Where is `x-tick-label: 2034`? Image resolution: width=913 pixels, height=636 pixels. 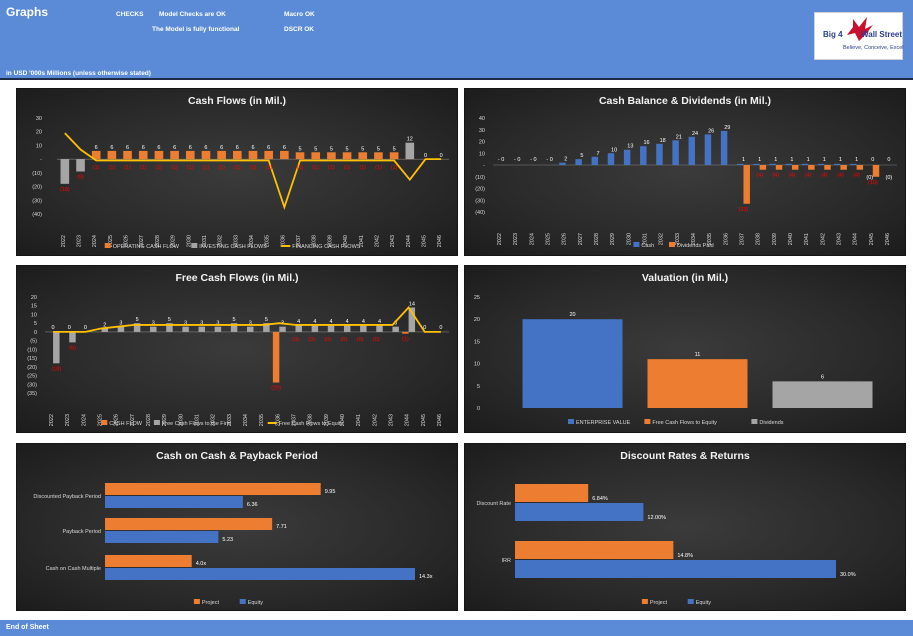
x-tick-label: 2034 is located at coordinates (252, 241).